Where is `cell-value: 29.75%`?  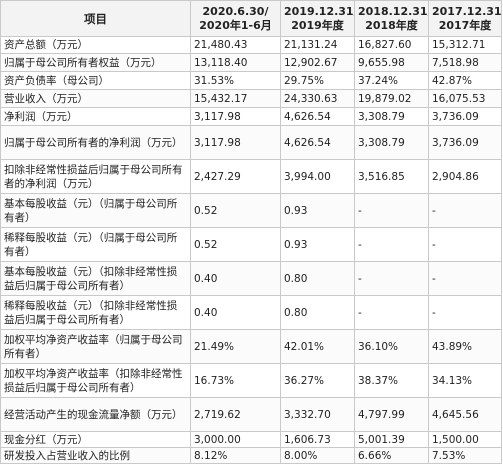 cell-value: 29.75% is located at coordinates (317, 80).